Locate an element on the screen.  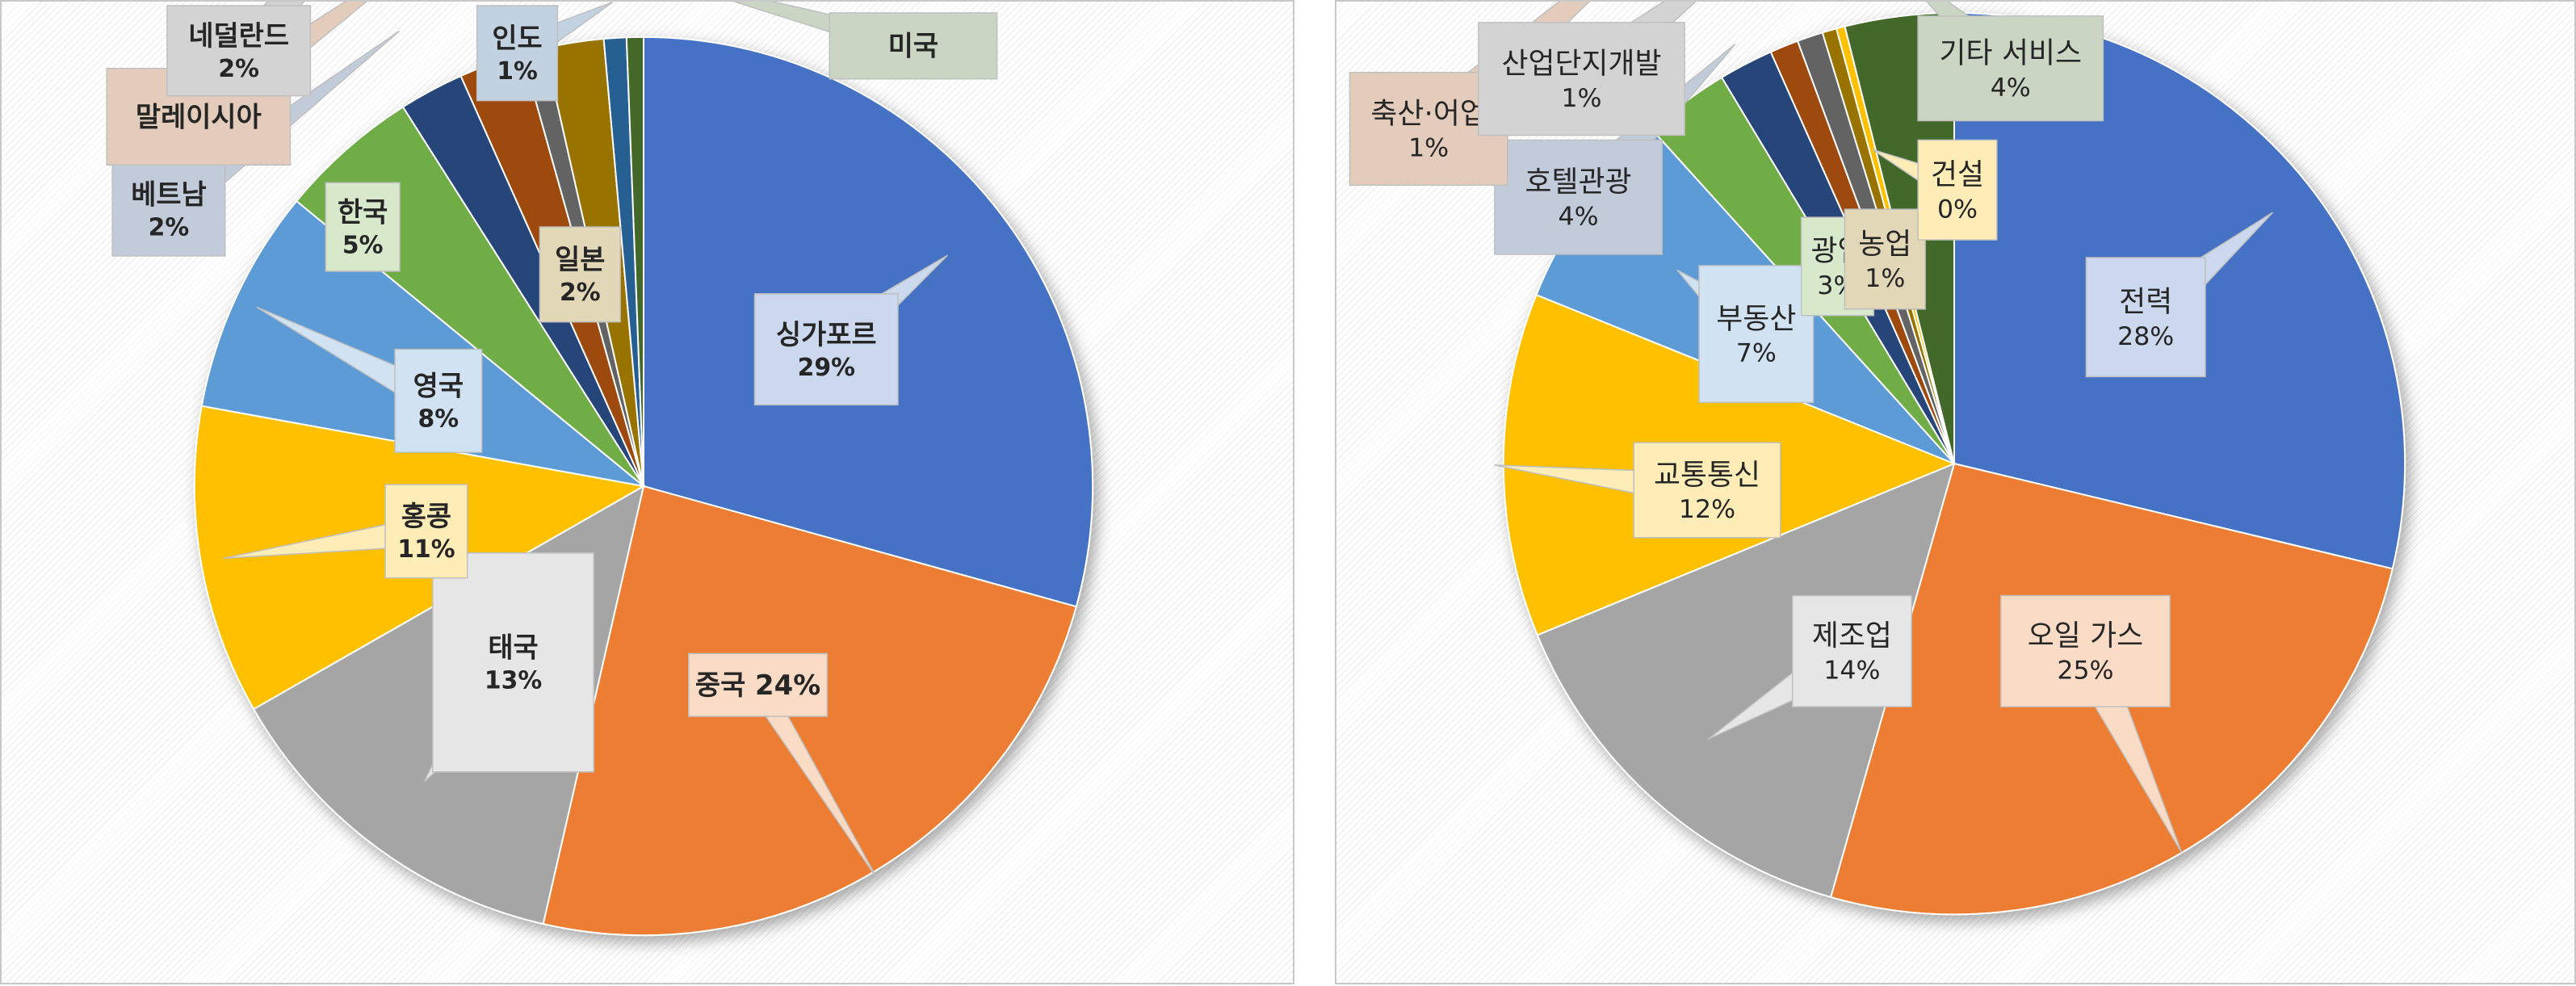
callout-9: 네덜란드 2% is located at coordinates (239, 49).